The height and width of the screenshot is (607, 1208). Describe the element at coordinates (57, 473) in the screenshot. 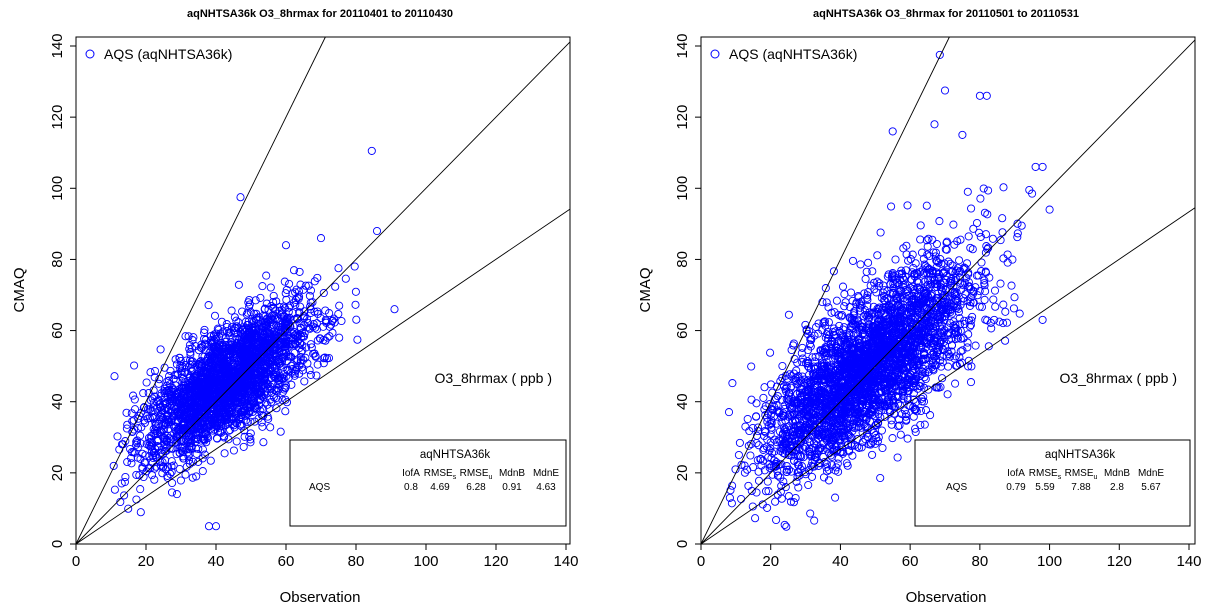

I see `y-tick-label: 20` at that location.